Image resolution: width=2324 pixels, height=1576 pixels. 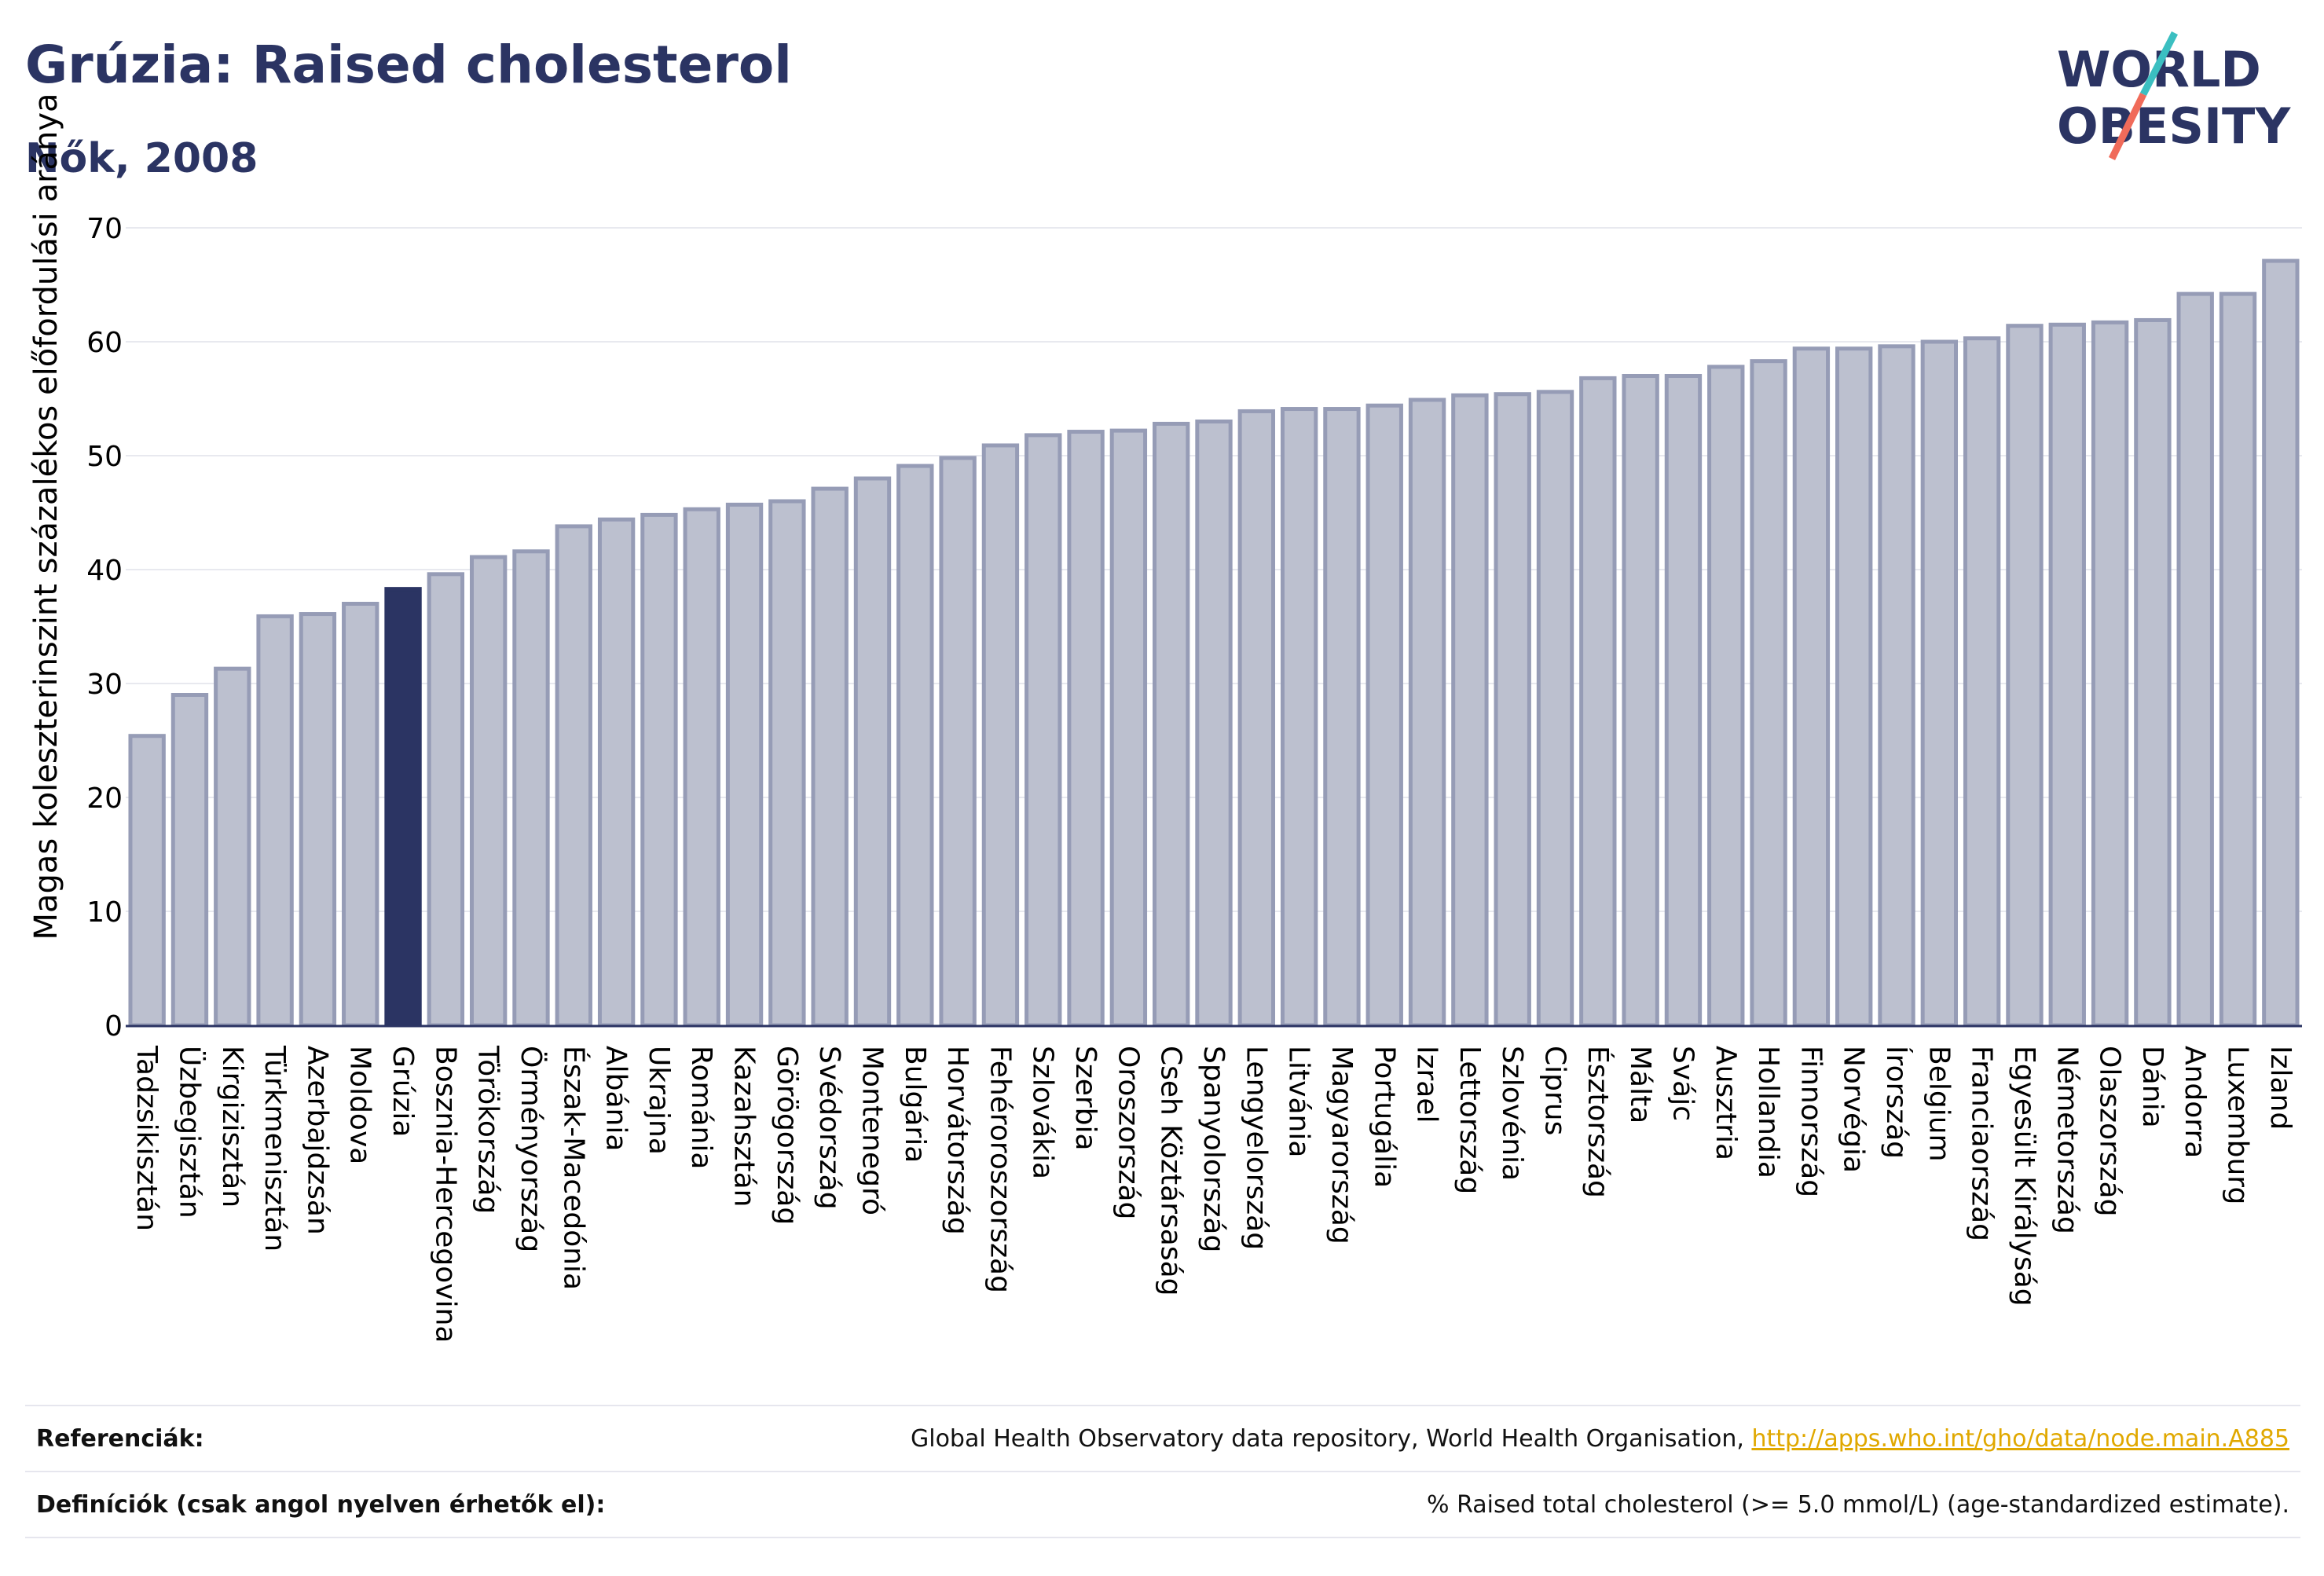 What do you see at coordinates (1299, 717) in the screenshot?
I see `bar-Litvánia` at bounding box center [1299, 717].